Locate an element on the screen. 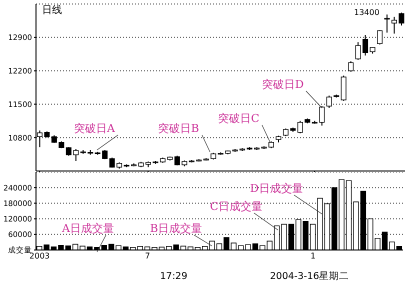  x-tick-label: 7 is located at coordinates (147, 256).